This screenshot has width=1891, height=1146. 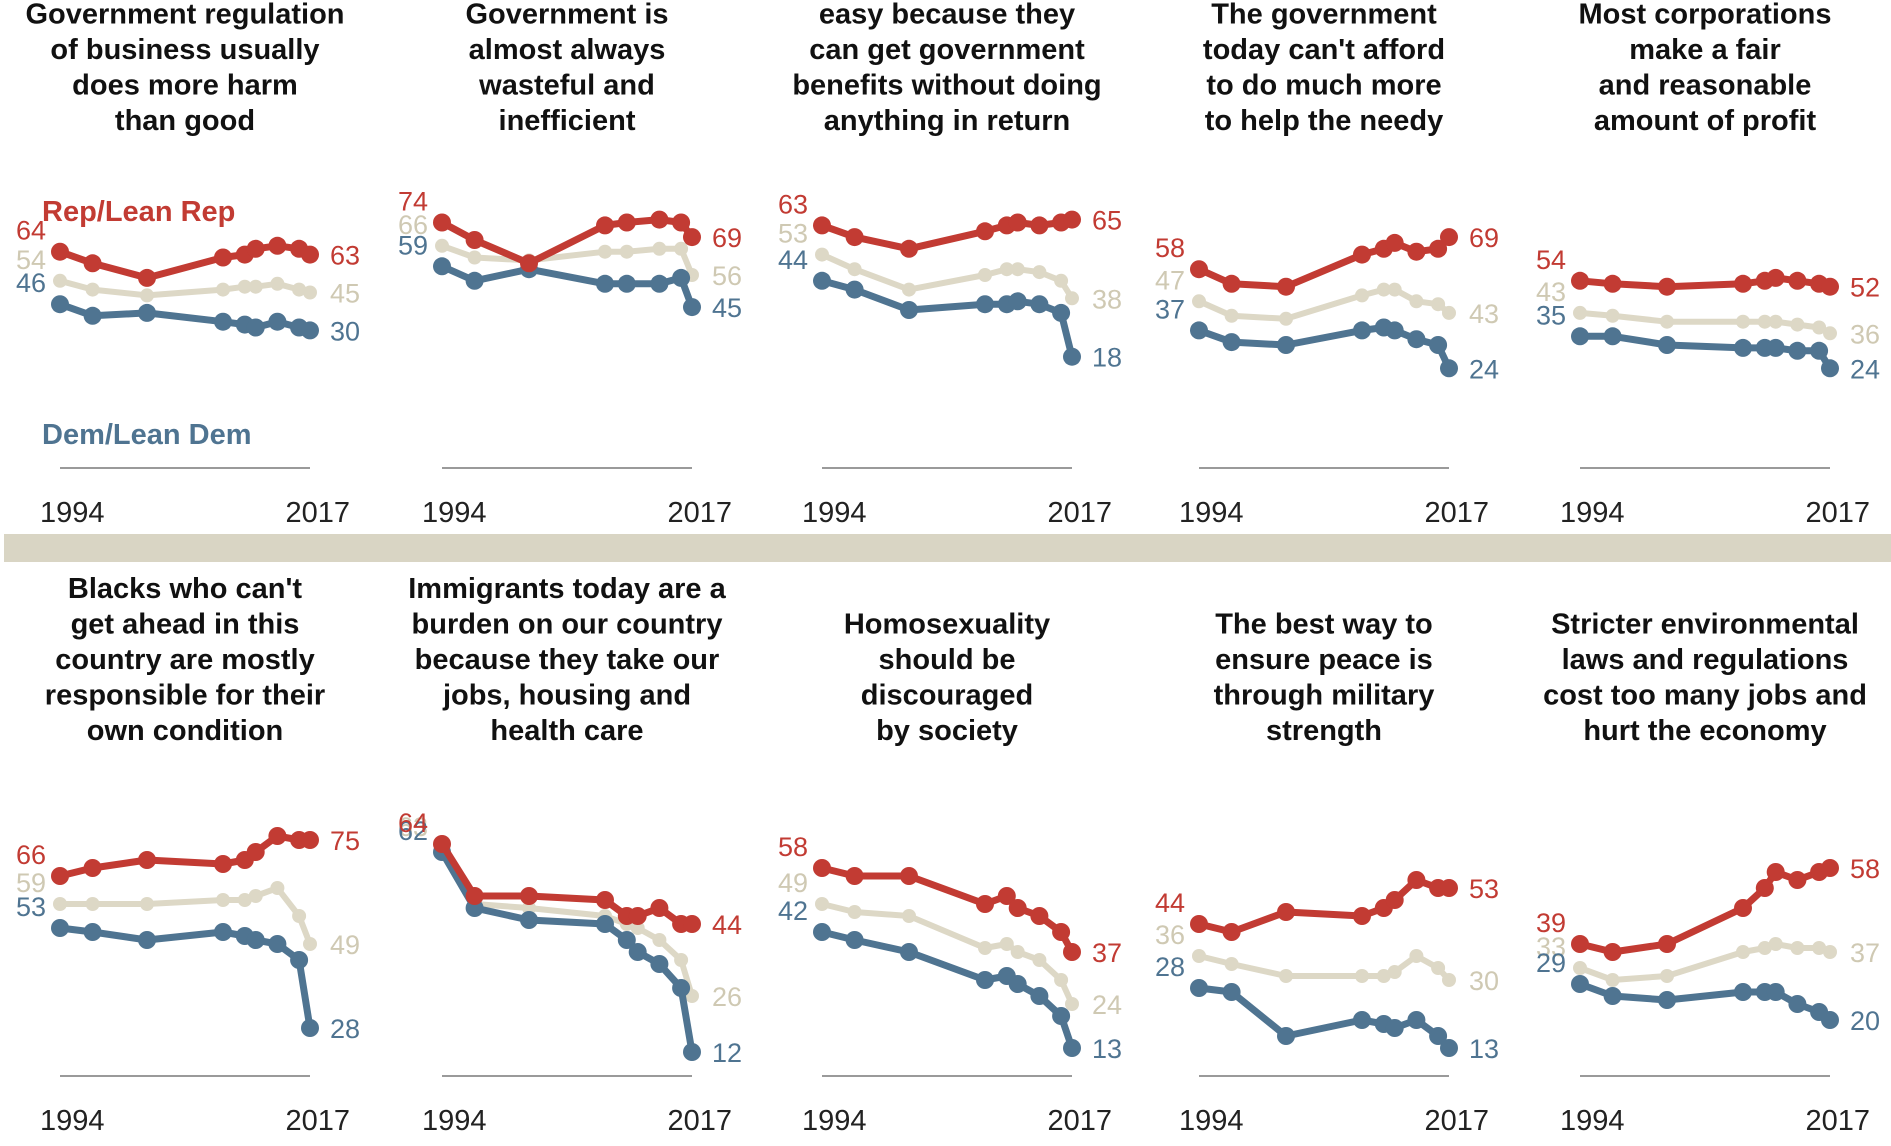 I want to click on start-value-label: 37, so click(x=1170, y=309).